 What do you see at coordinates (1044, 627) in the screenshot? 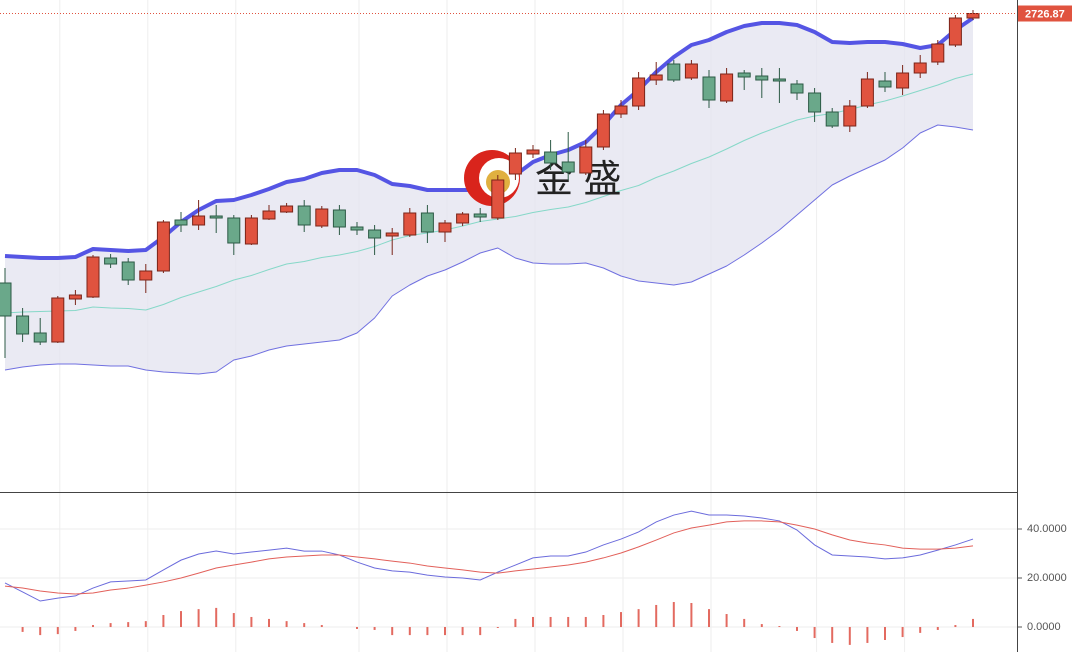
I see `y-tick-label: 0.0000` at bounding box center [1044, 627].